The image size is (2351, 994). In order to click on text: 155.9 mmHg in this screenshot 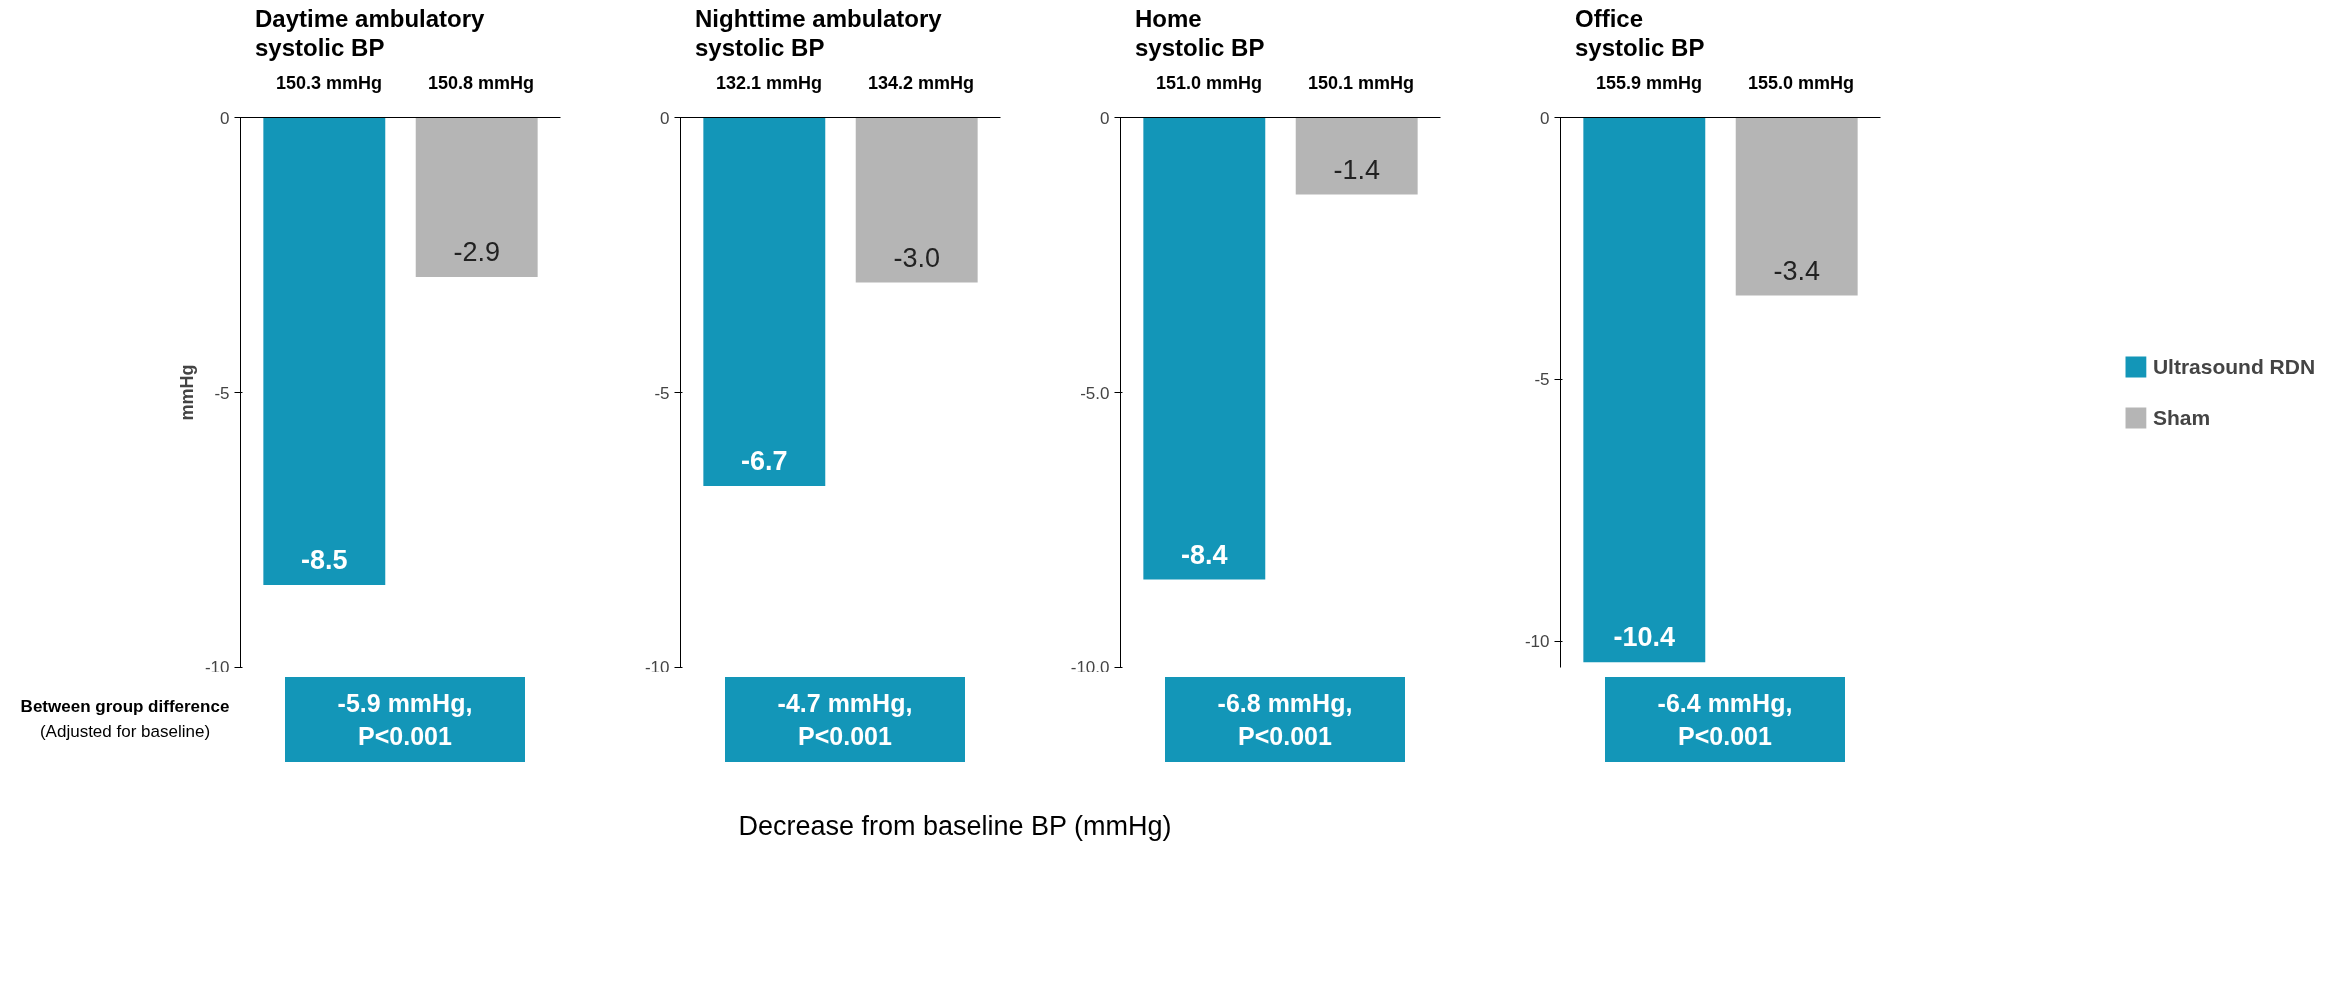, I will do `click(1649, 83)`.